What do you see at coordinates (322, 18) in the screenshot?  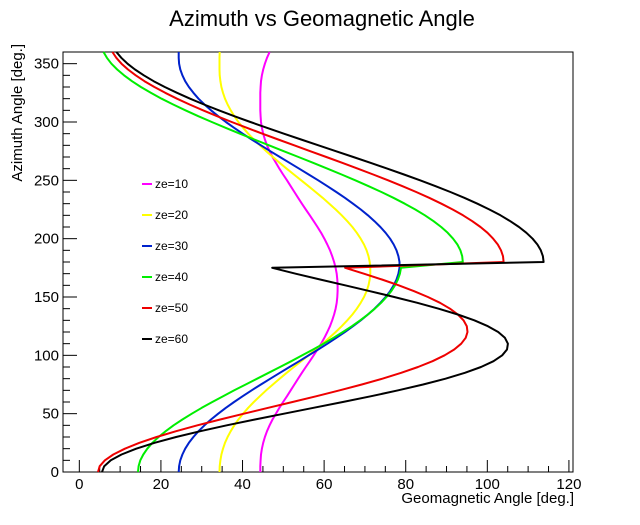 I see `chart-title: Azimuth vs Geomagnetic Angle` at bounding box center [322, 18].